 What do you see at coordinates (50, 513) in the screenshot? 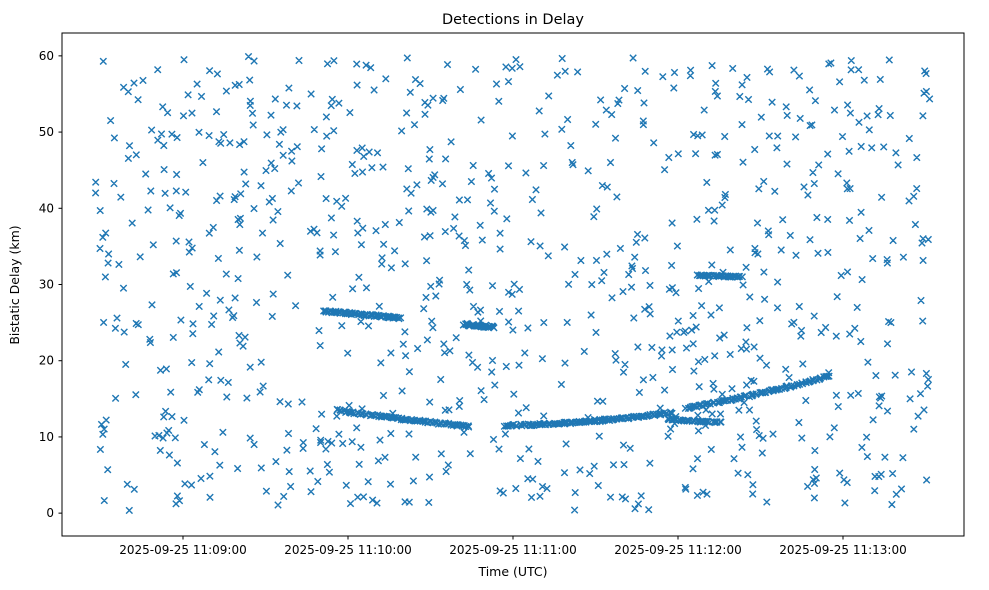
I see `y-tick-label: 0` at bounding box center [50, 513].